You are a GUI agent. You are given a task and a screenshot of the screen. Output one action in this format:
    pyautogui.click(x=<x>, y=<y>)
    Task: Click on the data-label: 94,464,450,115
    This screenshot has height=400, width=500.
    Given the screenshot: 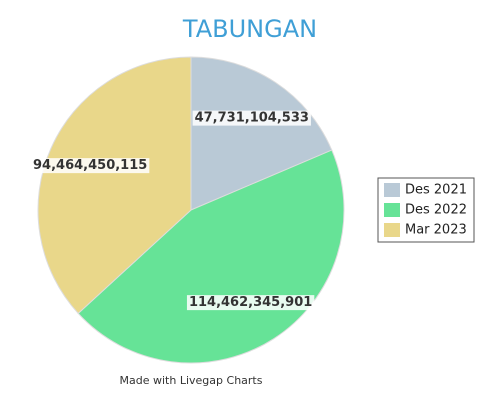 What is the action you would take?
    pyautogui.click(x=90, y=165)
    